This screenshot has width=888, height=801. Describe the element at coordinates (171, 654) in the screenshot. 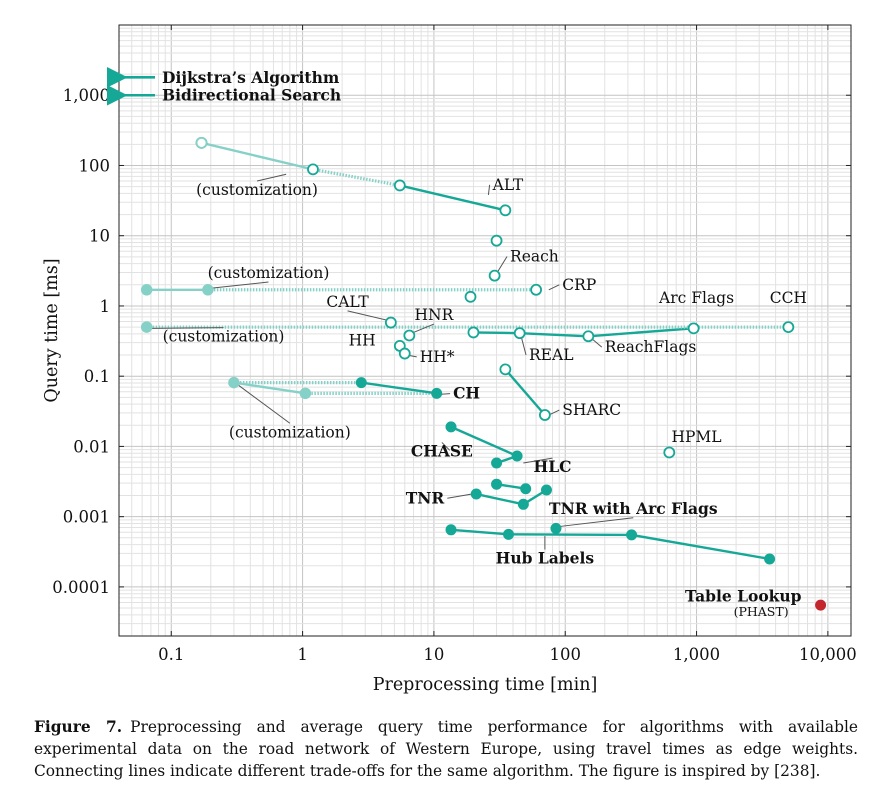

I see `x-tick-label: 0.1` at that location.